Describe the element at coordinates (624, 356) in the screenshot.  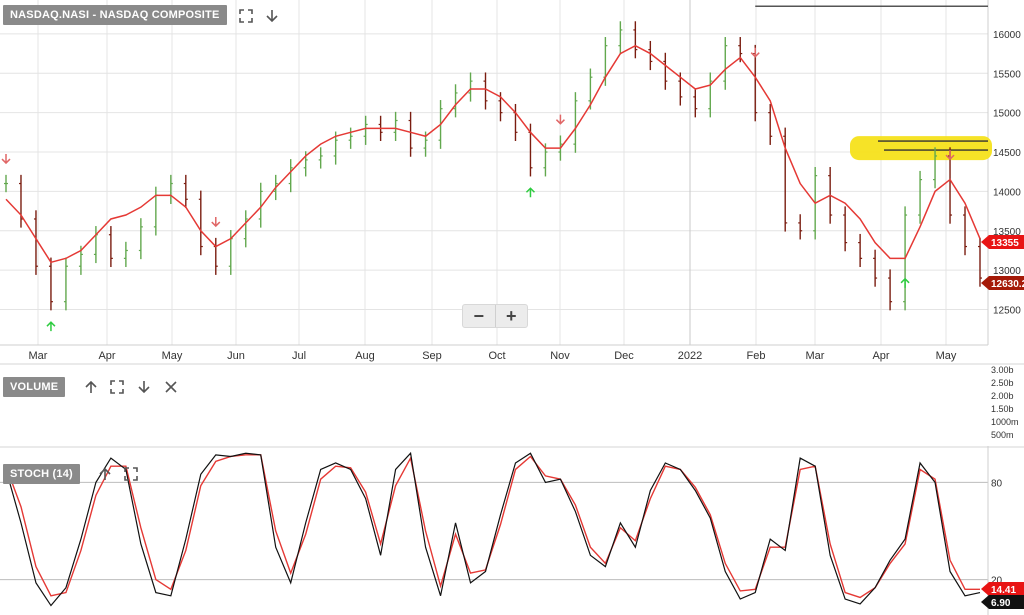
I see `month-tick-label: Dec` at that location.